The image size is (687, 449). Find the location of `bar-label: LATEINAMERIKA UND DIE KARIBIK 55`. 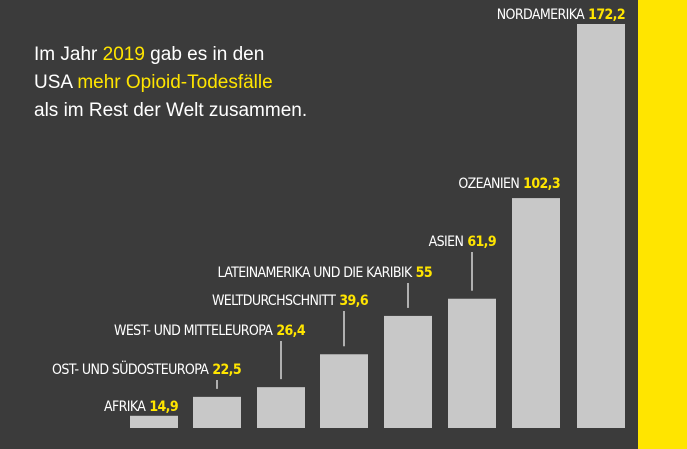

bar-label: LATEINAMERIKA UND DIE KARIBIK 55 is located at coordinates (324, 273).